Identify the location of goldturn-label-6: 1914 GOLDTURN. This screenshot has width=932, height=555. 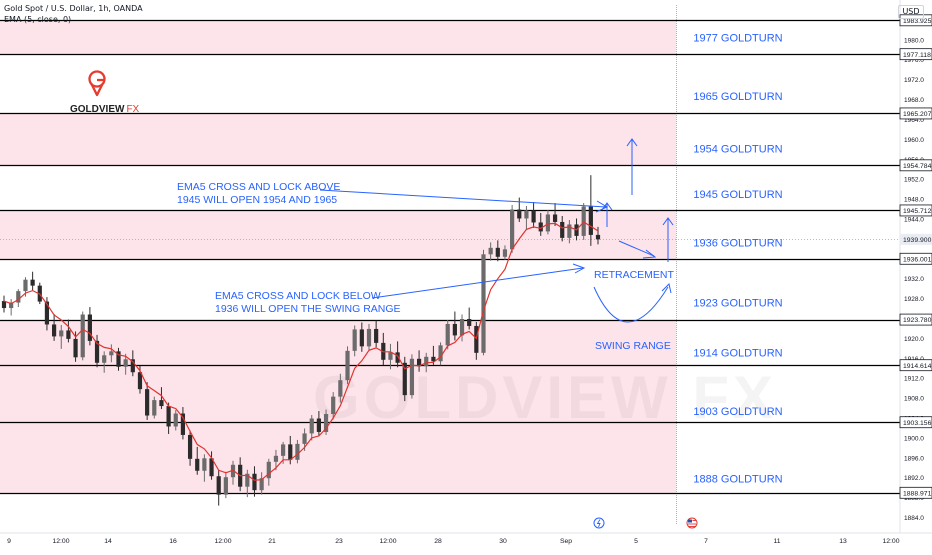
(737, 353).